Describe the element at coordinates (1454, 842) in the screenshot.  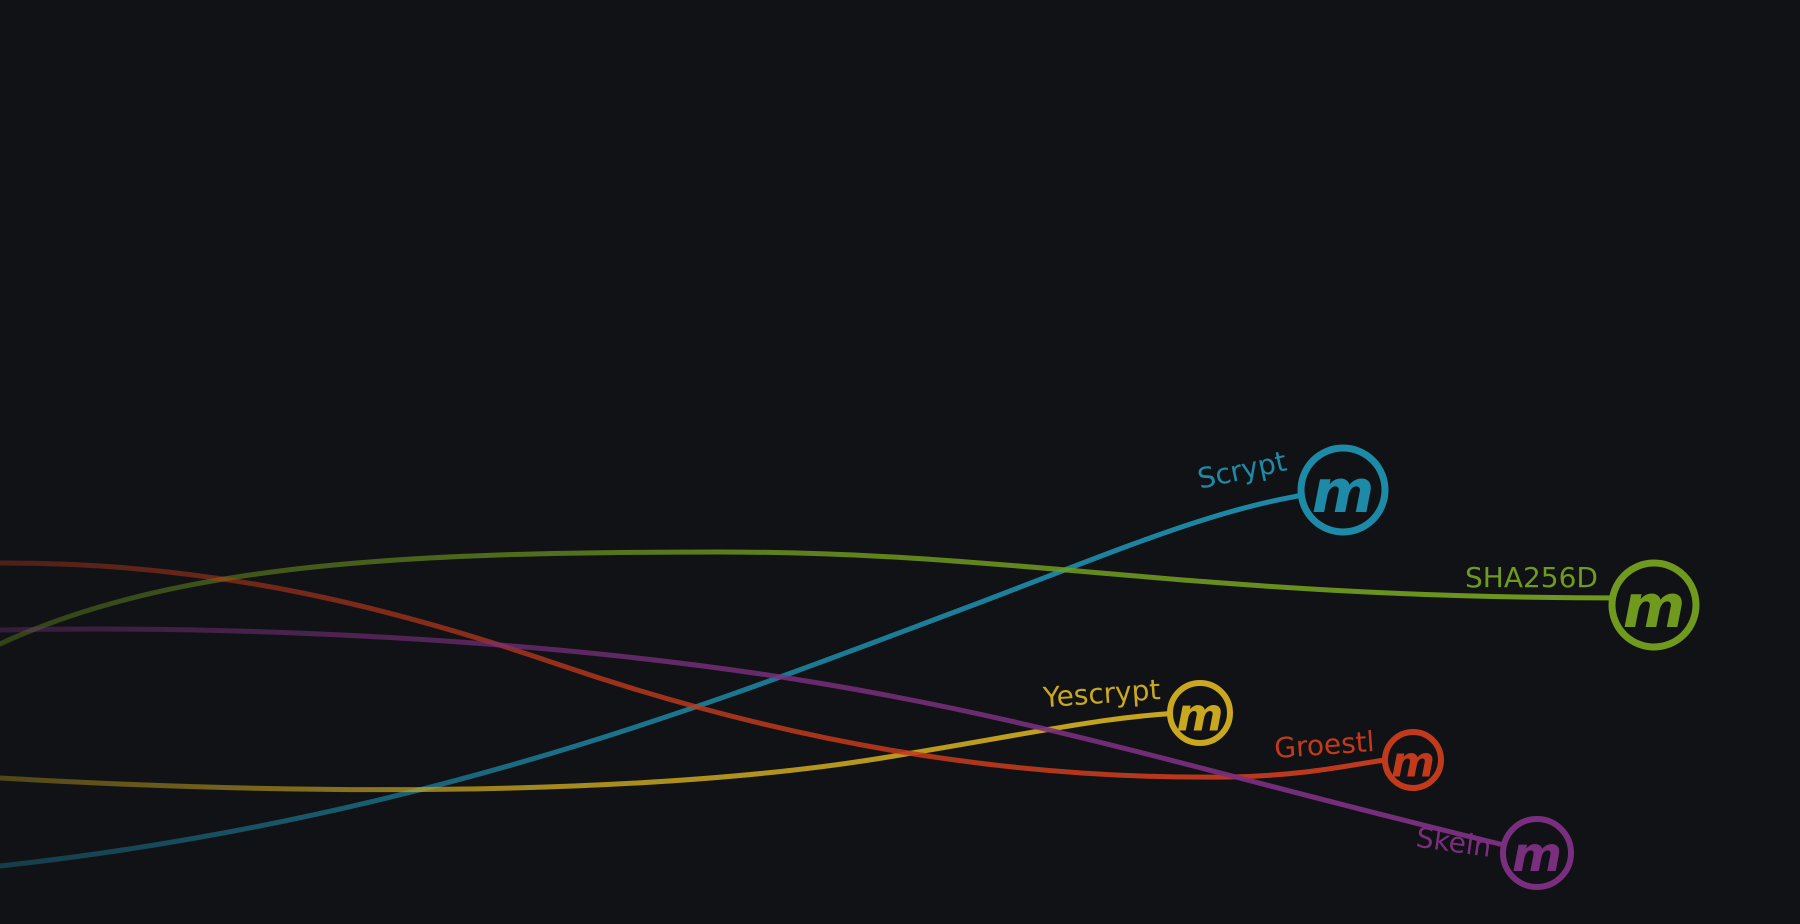
I see `label-skein: Skein` at that location.